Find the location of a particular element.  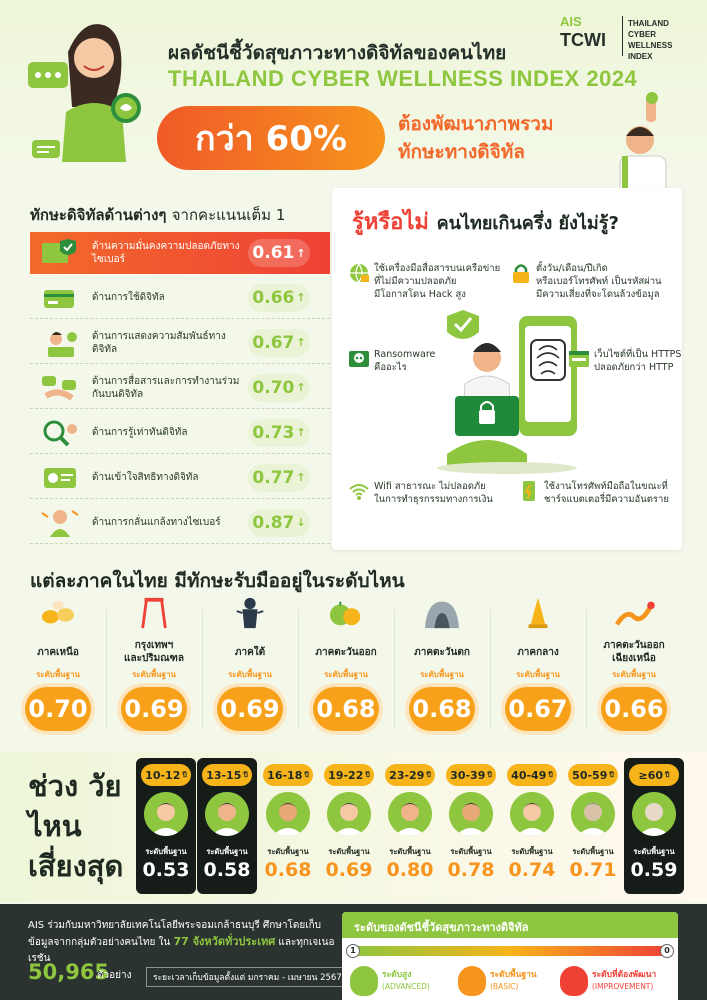

legend-label: ระดับพื้นฐาน is located at coordinates (513, 975).